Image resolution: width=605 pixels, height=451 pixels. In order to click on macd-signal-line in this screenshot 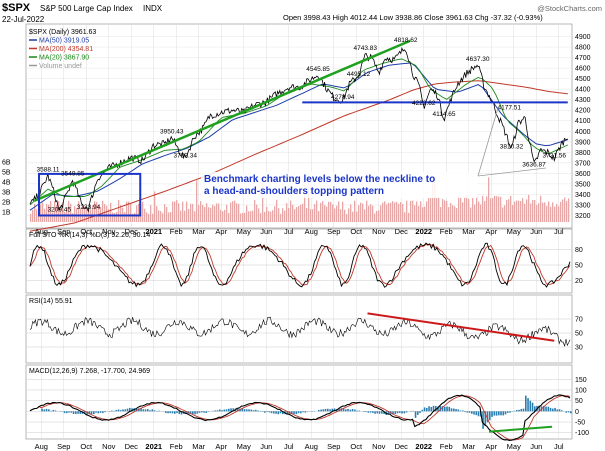, I will do `click(300, 418)`.